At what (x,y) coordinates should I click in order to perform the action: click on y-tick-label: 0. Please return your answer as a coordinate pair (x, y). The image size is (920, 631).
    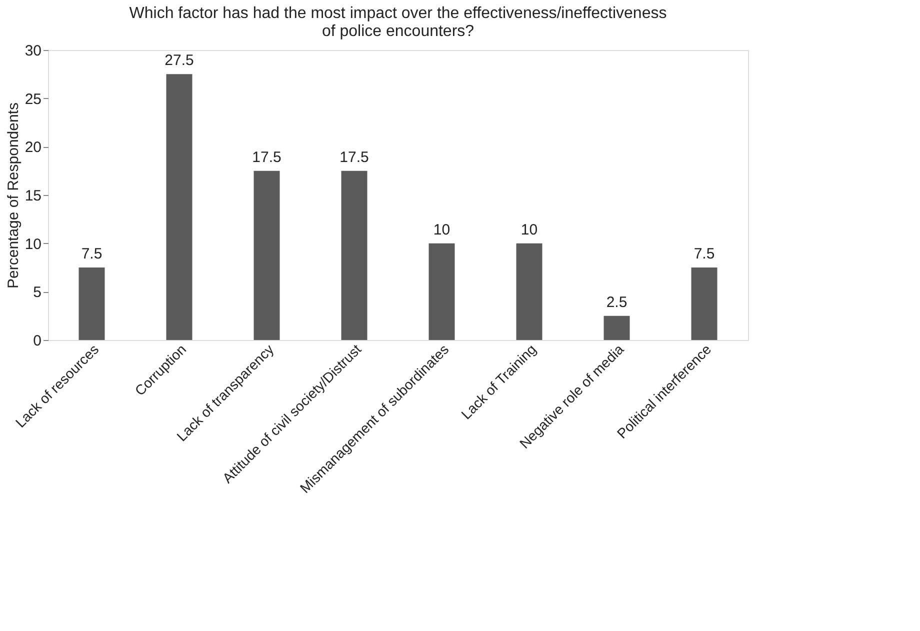
    Looking at the image, I should click on (37, 341).